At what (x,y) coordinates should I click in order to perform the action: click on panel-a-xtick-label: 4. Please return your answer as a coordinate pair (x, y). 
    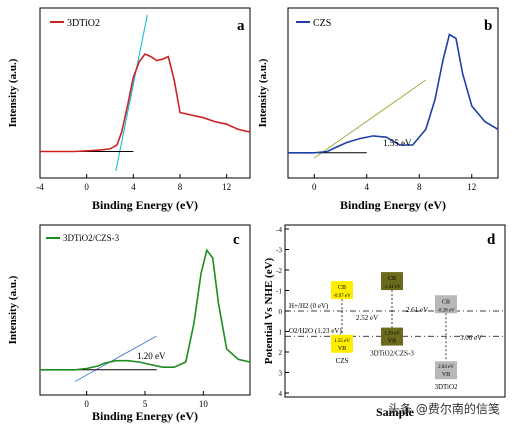
    Looking at the image, I should click on (133, 187).